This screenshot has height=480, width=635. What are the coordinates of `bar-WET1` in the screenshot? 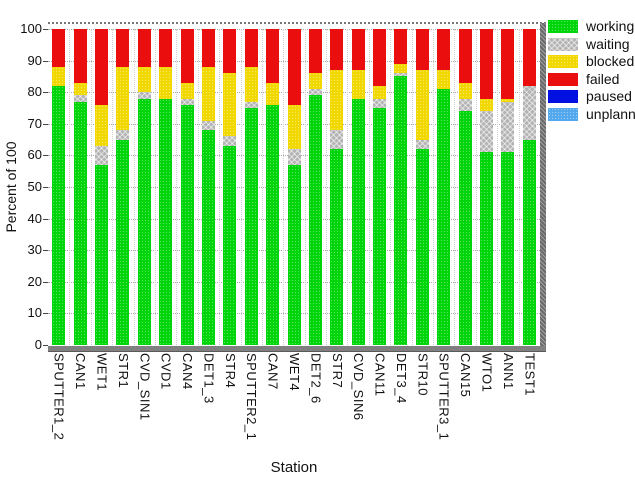 It's located at (101, 187).